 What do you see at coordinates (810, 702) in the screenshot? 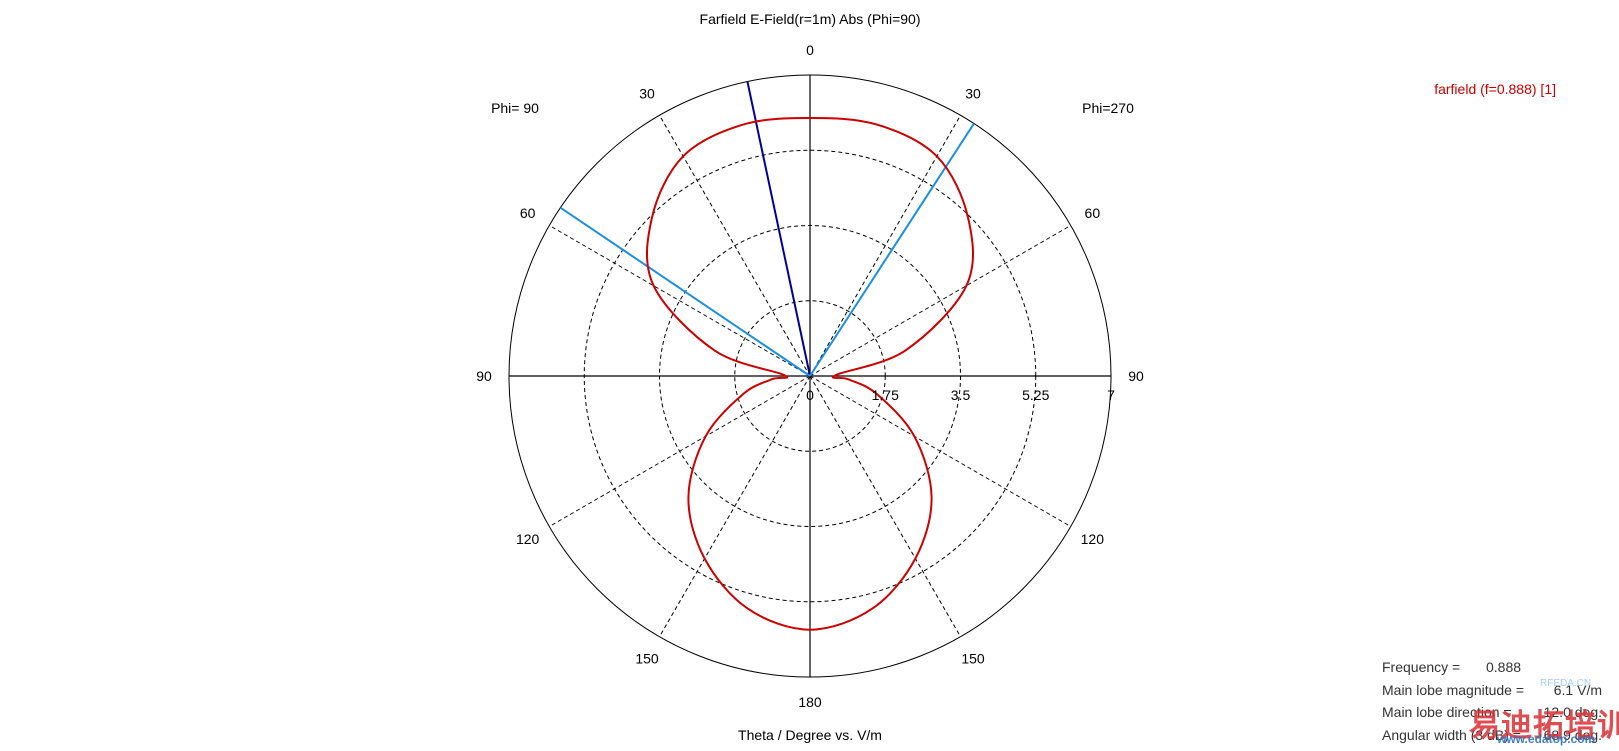
I see `angle-label: 180` at bounding box center [810, 702].